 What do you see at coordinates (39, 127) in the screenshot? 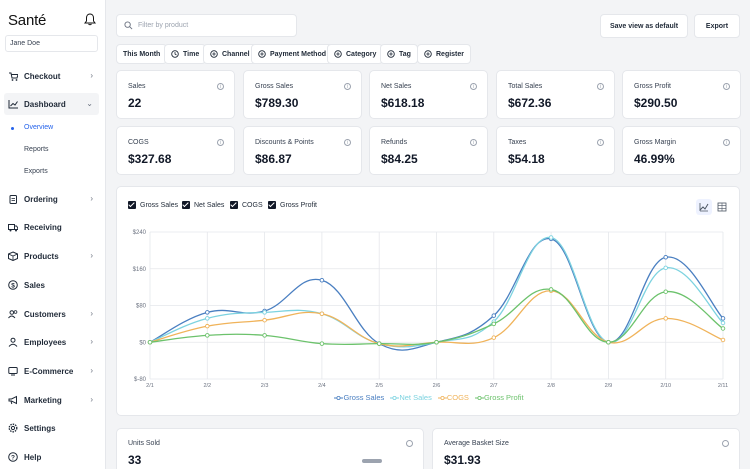
I see `sidebar-subitem-overview: Overview` at bounding box center [39, 127].